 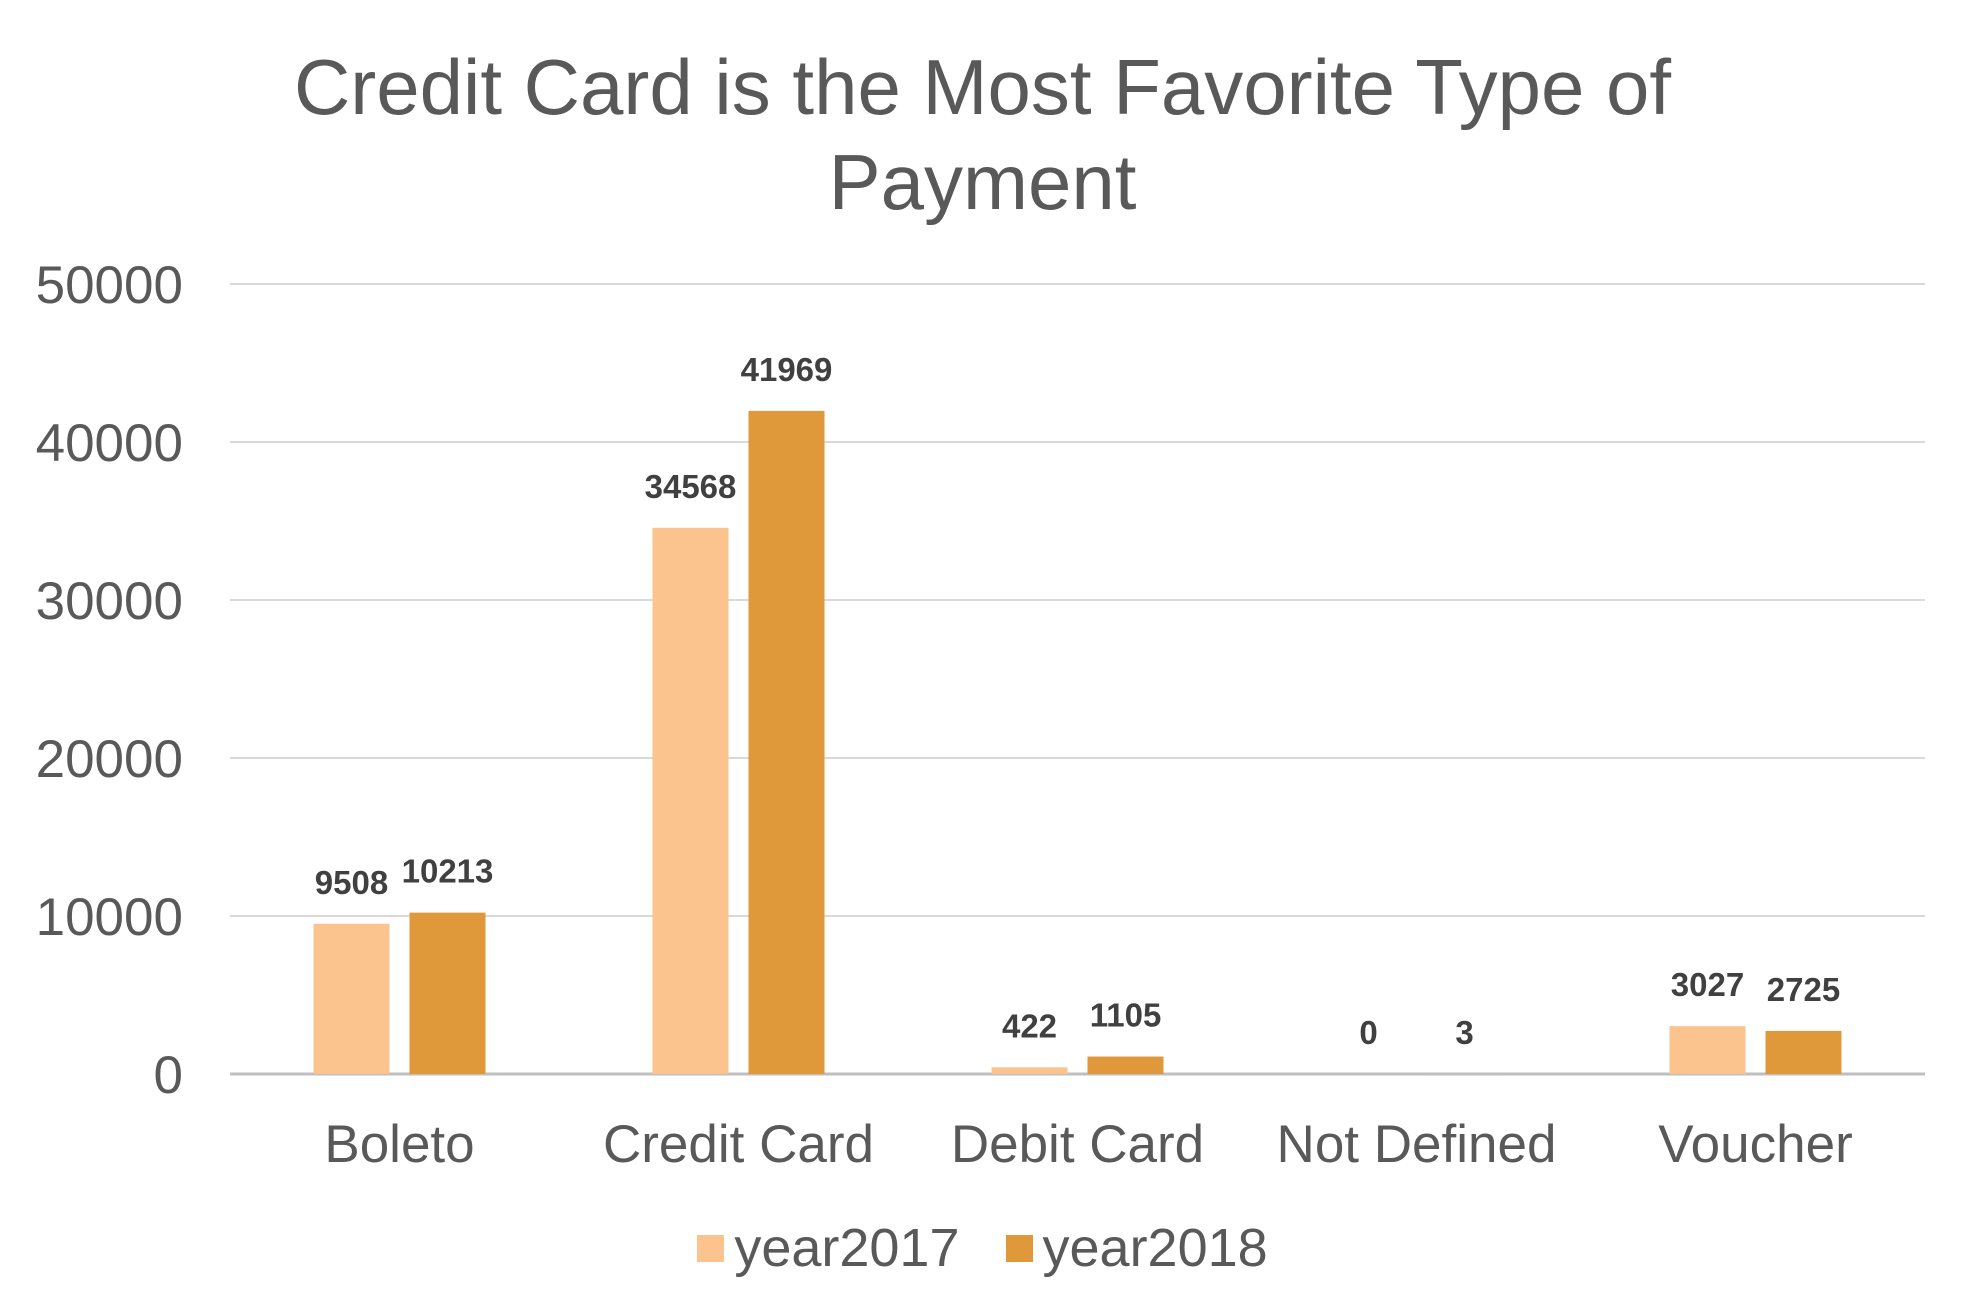 I want to click on legend: year2017 year2018, so click(x=982, y=1248).